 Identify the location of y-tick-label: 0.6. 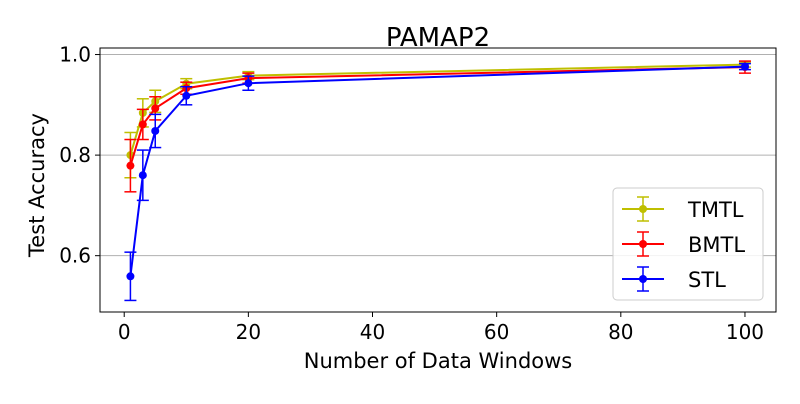
(75, 256).